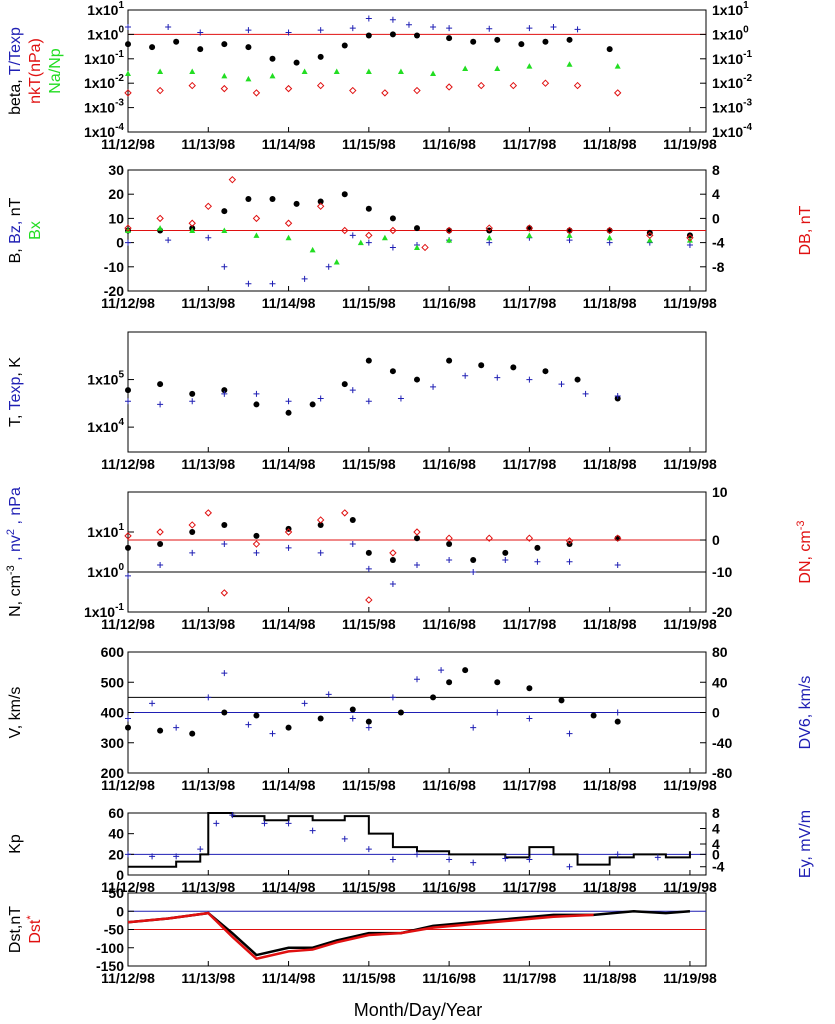 This screenshot has height=1024, width=835. What do you see at coordinates (805, 713) in the screenshot?
I see `y2-axis-label: DV6, km/s` at bounding box center [805, 713].